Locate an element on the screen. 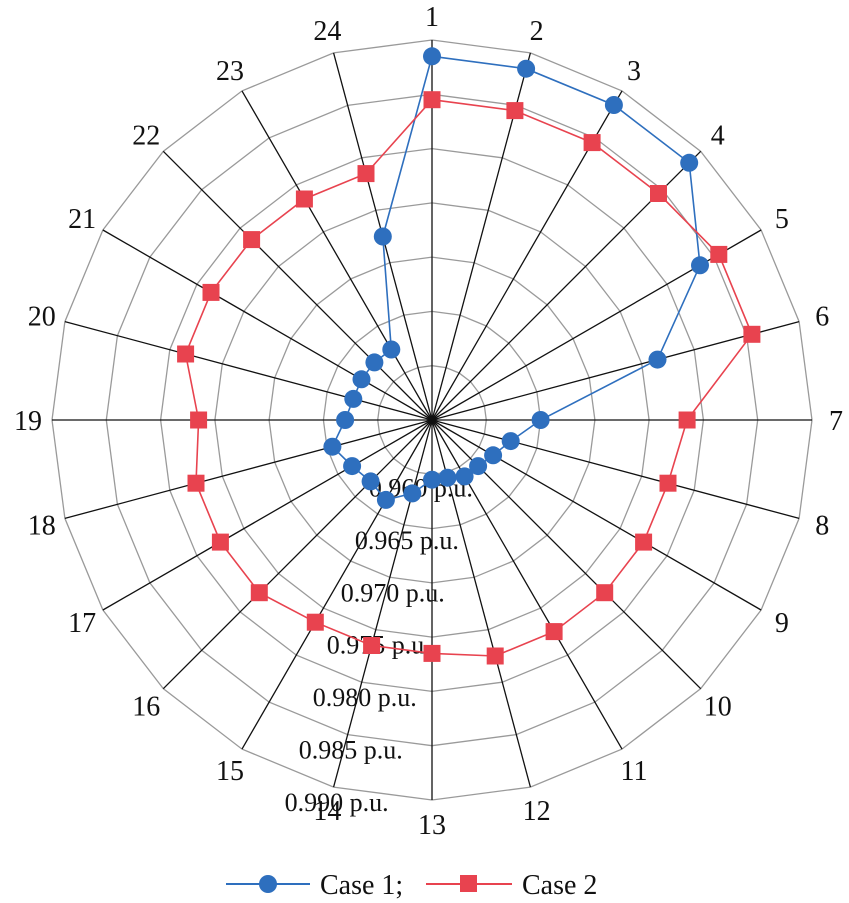  legend-case-2-label: Case 2 is located at coordinates (559, 885).